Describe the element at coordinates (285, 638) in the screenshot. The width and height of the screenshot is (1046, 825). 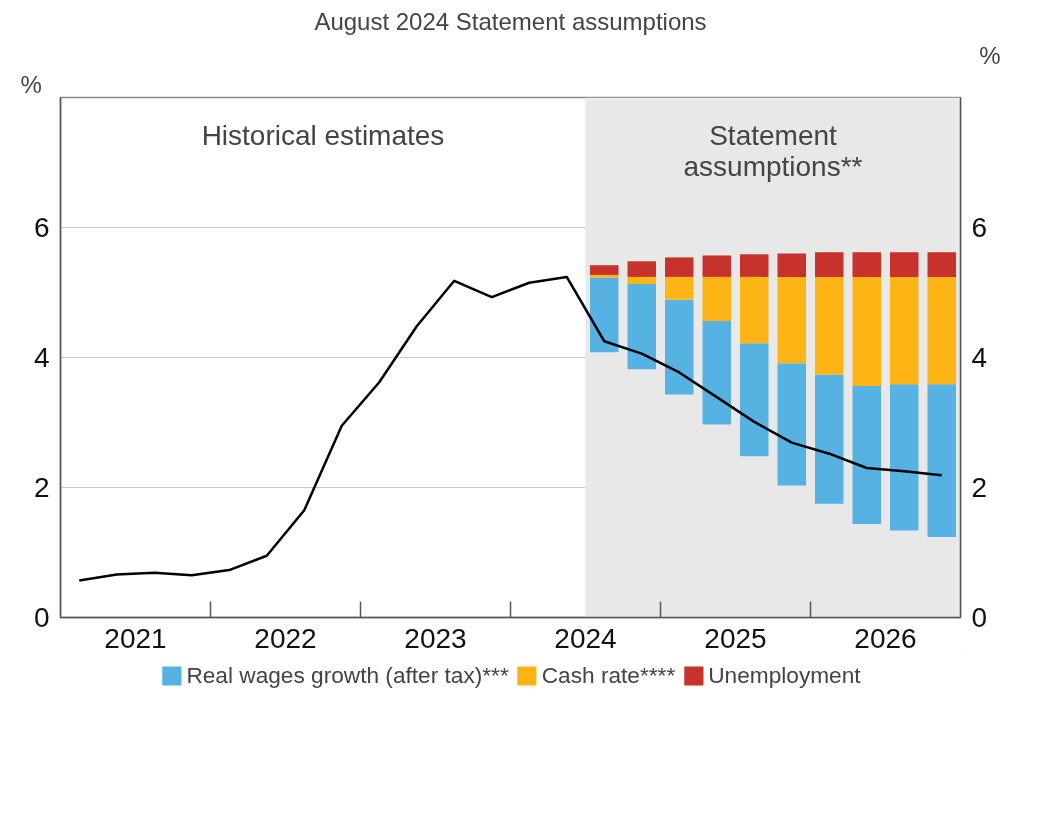
I see `x-tick-label: 2022` at that location.